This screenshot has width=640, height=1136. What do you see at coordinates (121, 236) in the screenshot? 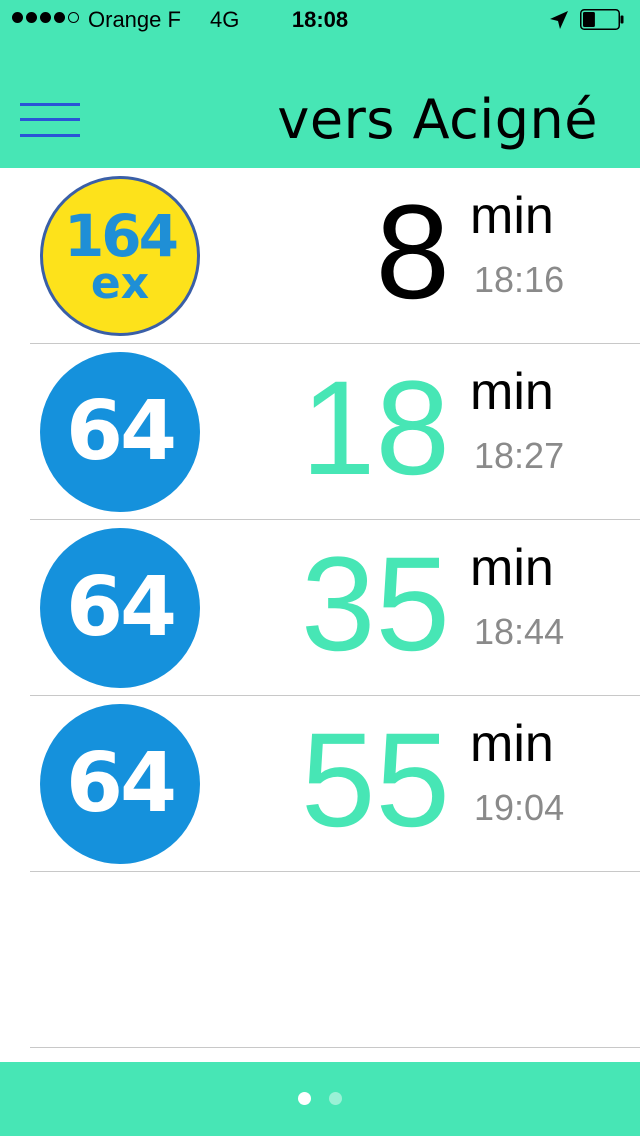
I see `line-number: 164` at bounding box center [121, 236].